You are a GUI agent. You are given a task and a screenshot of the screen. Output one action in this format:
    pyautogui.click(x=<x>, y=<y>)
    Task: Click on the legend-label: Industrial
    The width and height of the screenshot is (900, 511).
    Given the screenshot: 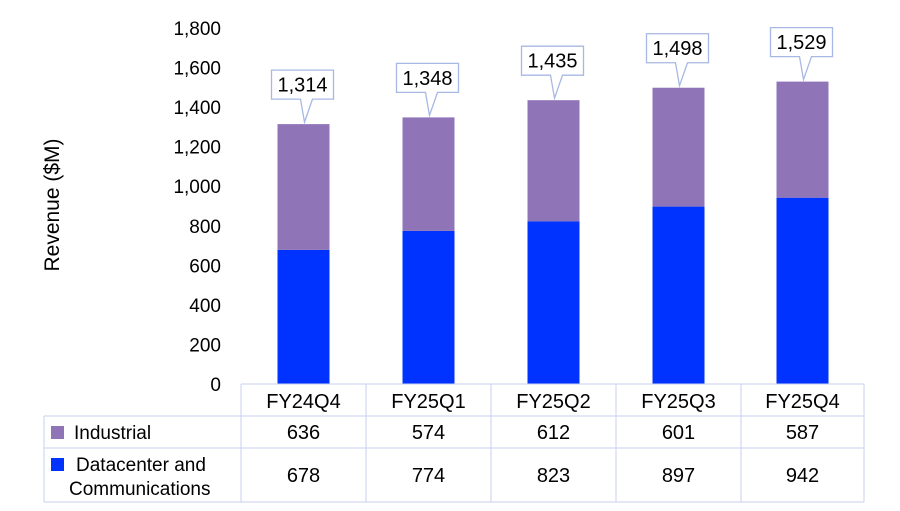 What is the action you would take?
    pyautogui.click(x=112, y=433)
    